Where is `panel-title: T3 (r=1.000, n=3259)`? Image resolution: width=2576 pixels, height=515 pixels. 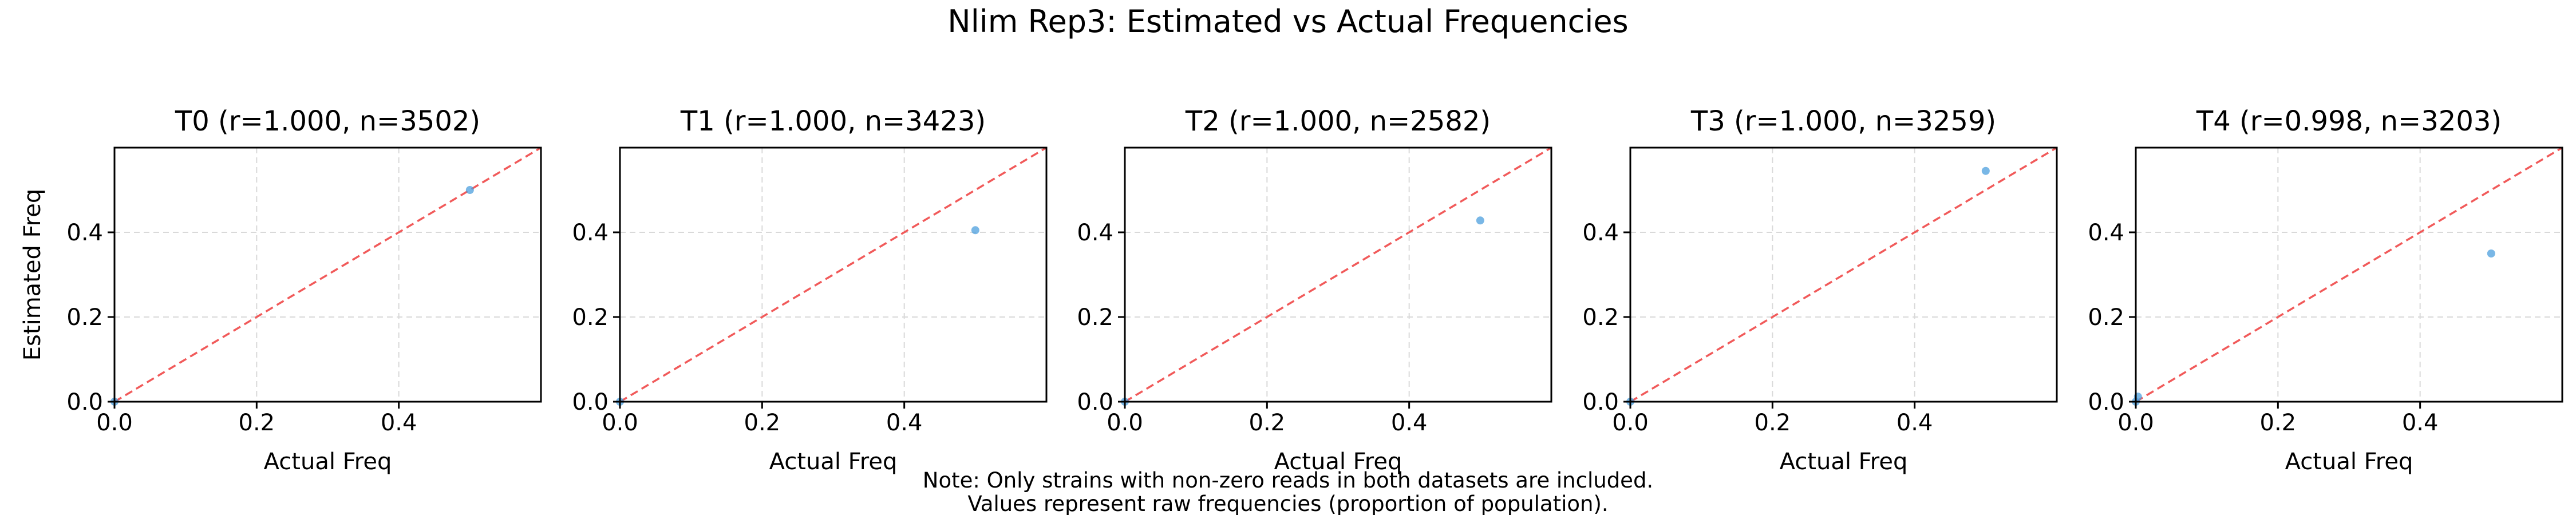 panel-title: T3 (r=1.000, n=3259) is located at coordinates (1843, 121).